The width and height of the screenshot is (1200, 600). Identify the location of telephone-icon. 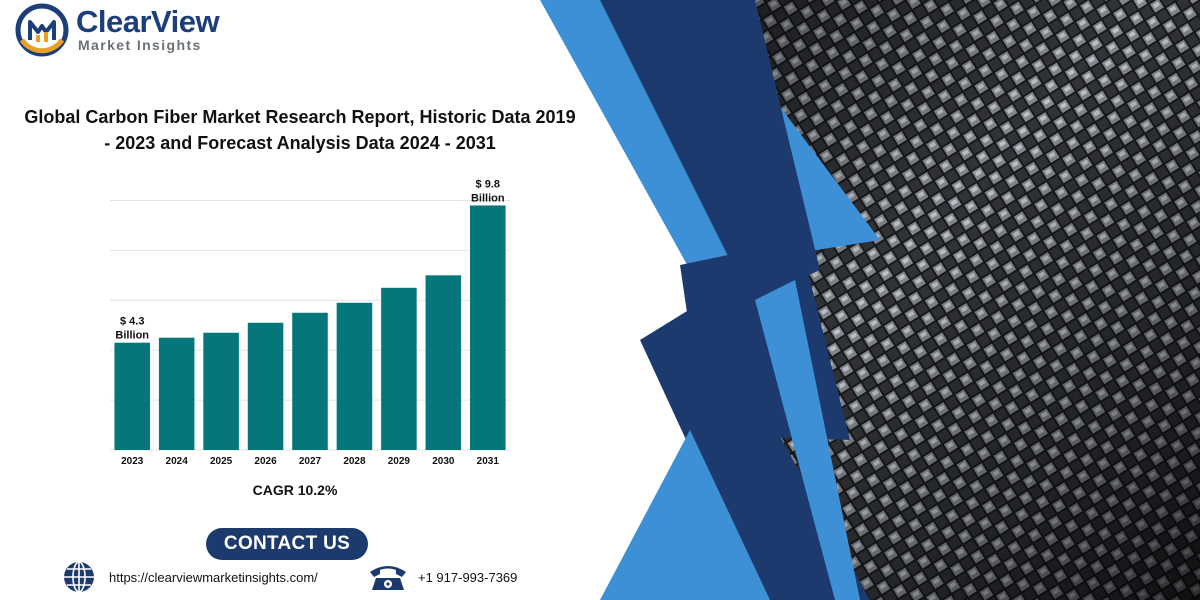
(388, 578).